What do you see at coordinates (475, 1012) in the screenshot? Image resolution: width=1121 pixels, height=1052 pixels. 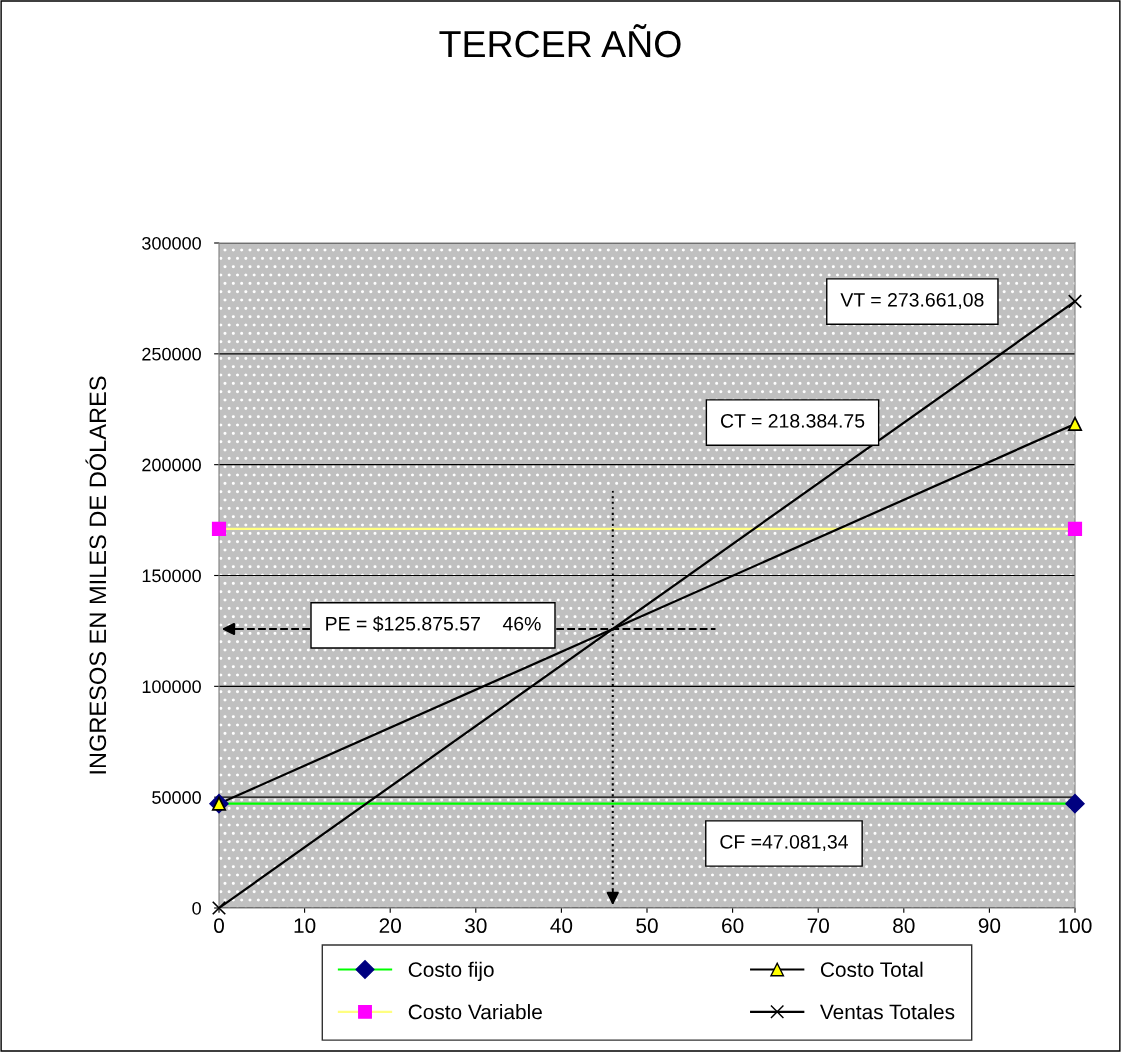 I see `legend-label: Costo Variable` at bounding box center [475, 1012].